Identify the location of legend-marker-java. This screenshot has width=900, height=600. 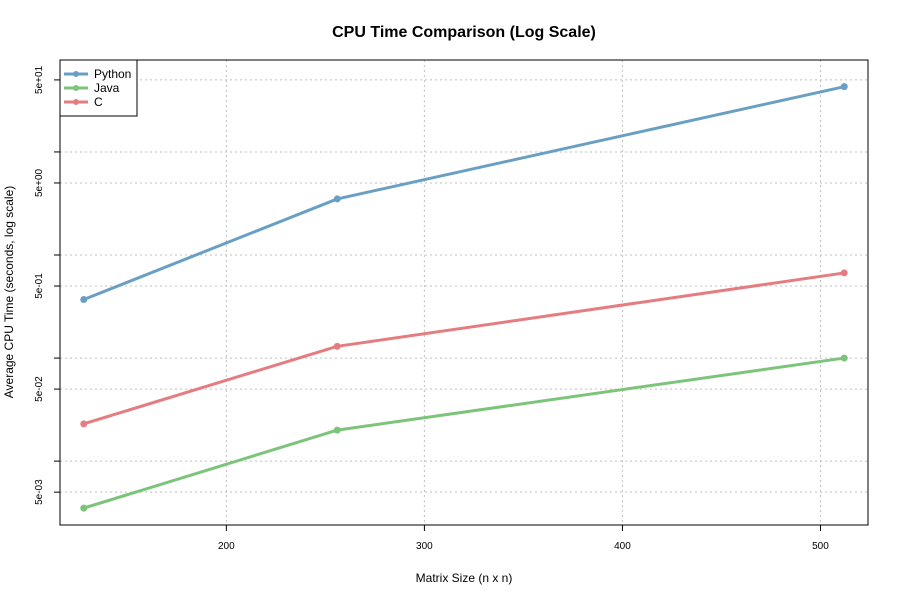
(76, 88).